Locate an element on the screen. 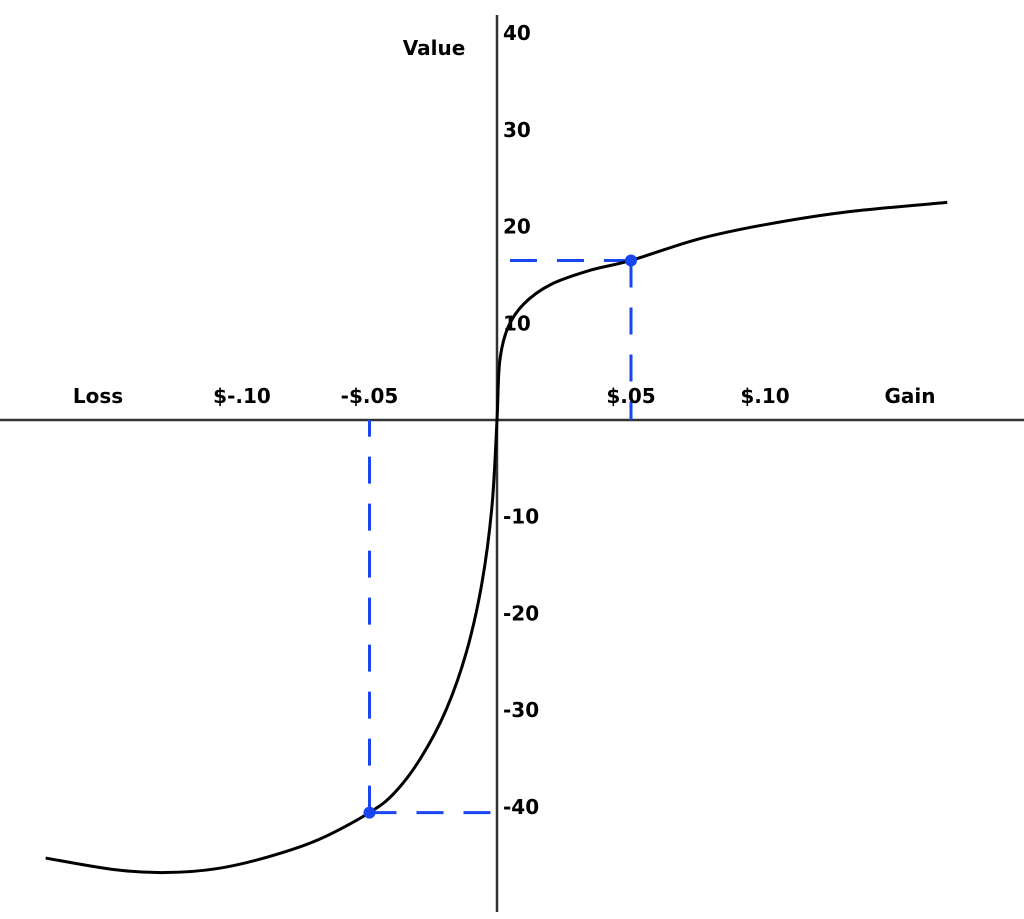 The image size is (1024, 919). x-axis-label-loss: Loss is located at coordinates (98, 396).